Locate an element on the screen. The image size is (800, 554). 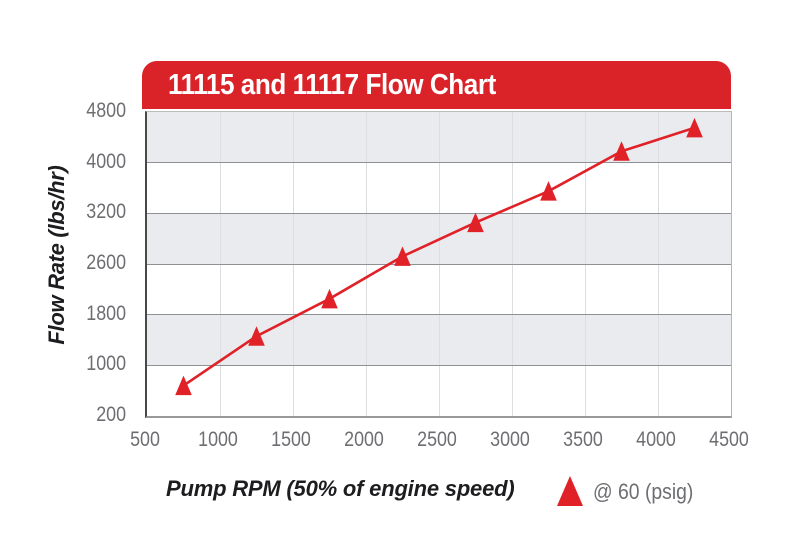
x-tick-label: 4000 is located at coordinates (656, 439).